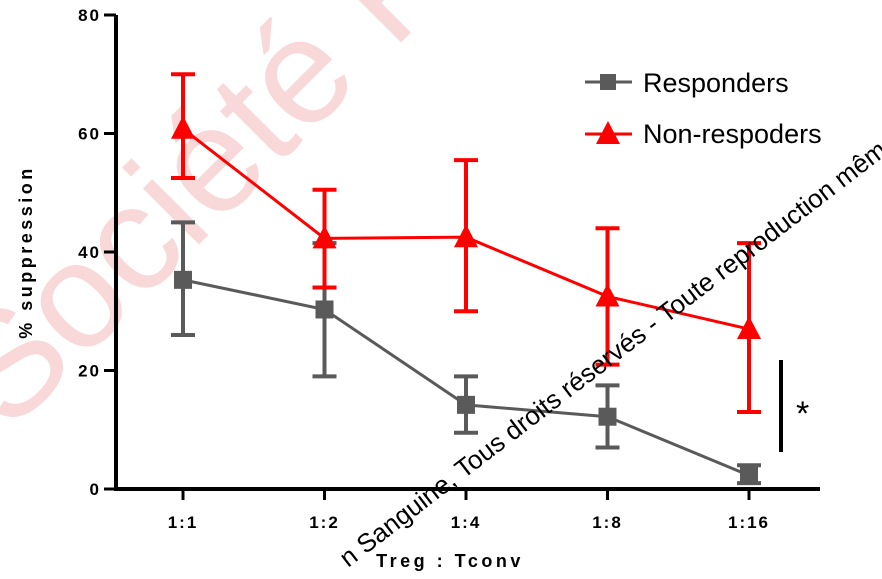 The height and width of the screenshot is (579, 882). I want to click on y-ticks: 0 20 40 60 80, so click(97, 252).